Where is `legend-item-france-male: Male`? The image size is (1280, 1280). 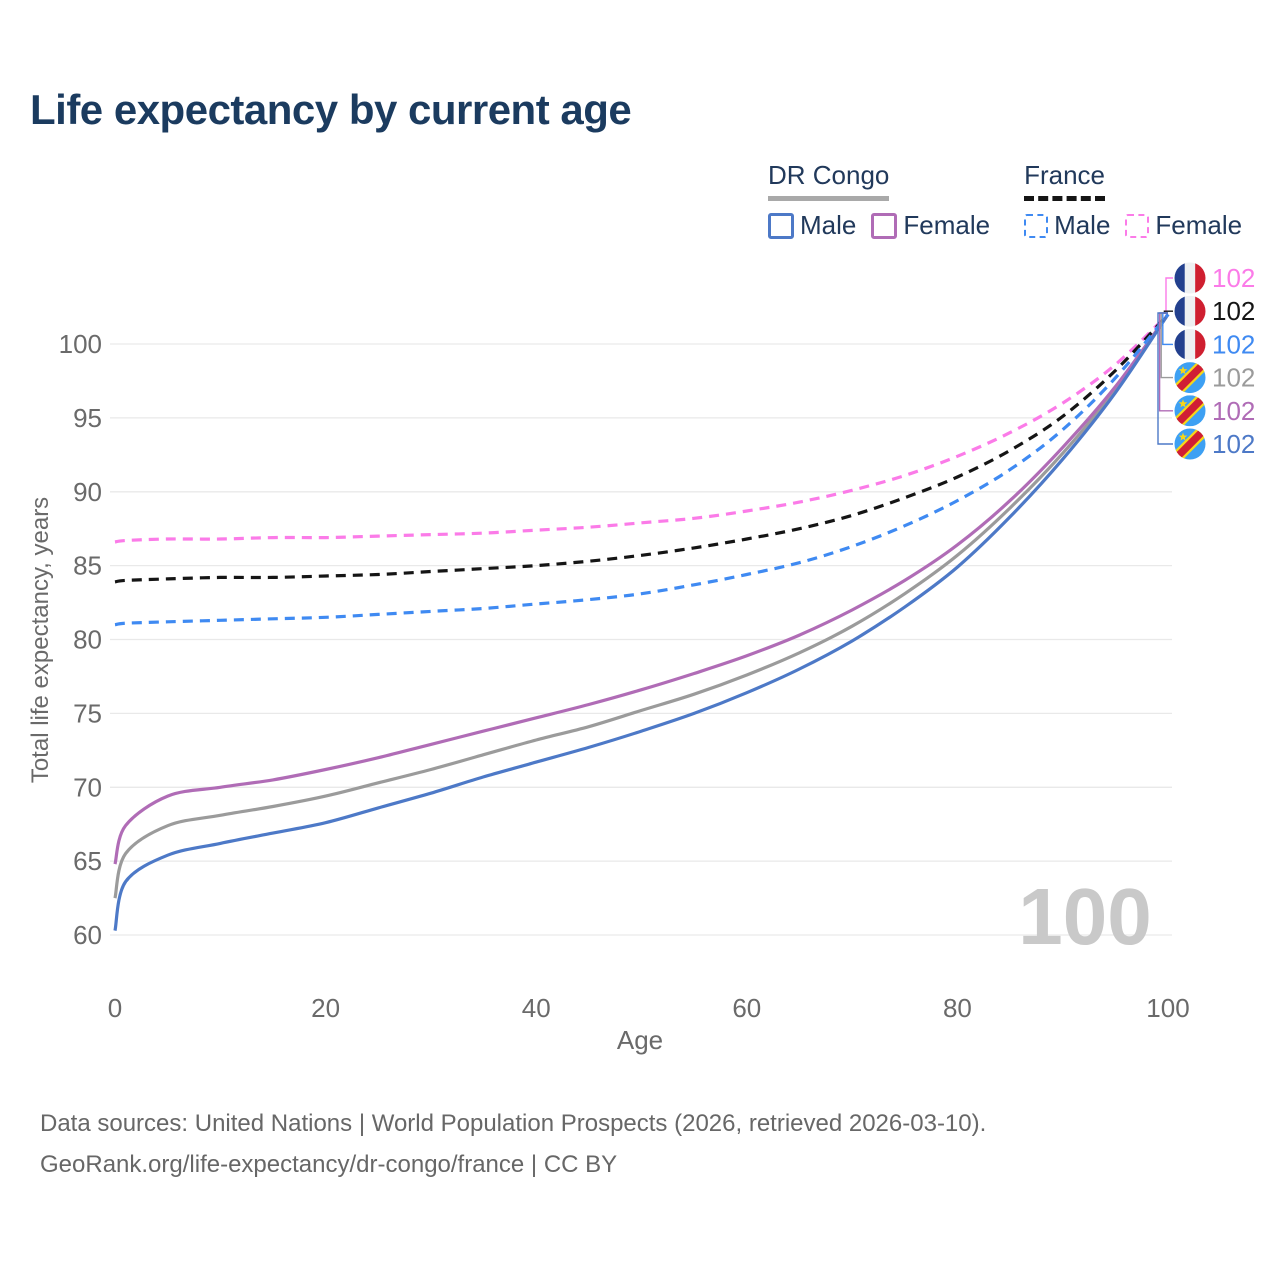 legend-item-france-male: Male is located at coordinates (1067, 225).